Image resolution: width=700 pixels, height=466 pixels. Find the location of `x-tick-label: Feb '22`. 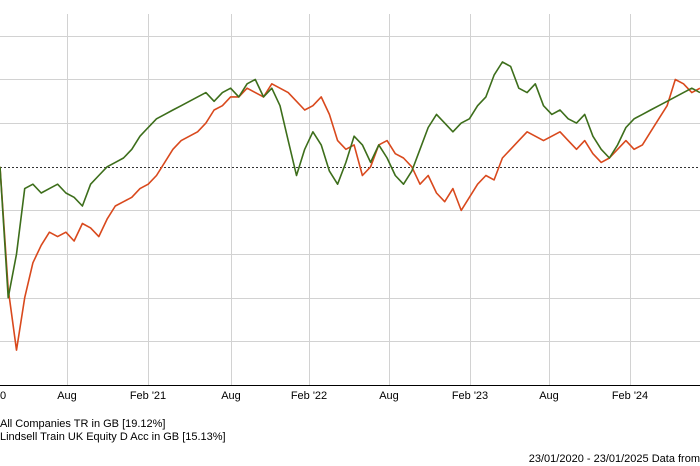

x-tick-label: Feb '22 is located at coordinates (309, 396).